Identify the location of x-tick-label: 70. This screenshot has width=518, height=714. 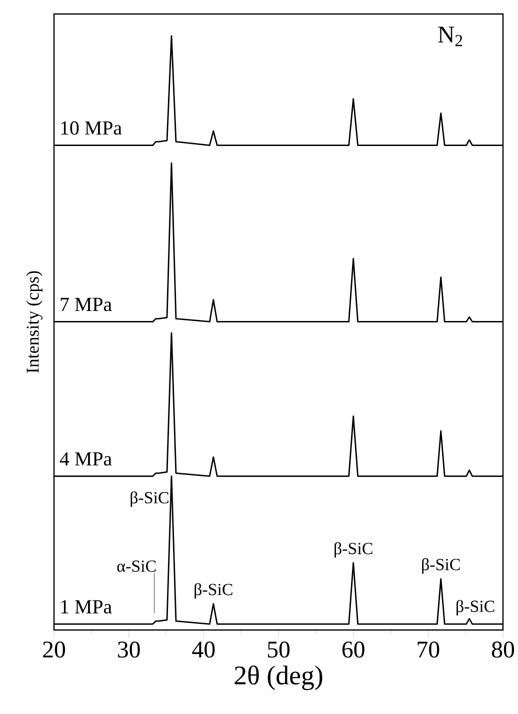
(429, 650).